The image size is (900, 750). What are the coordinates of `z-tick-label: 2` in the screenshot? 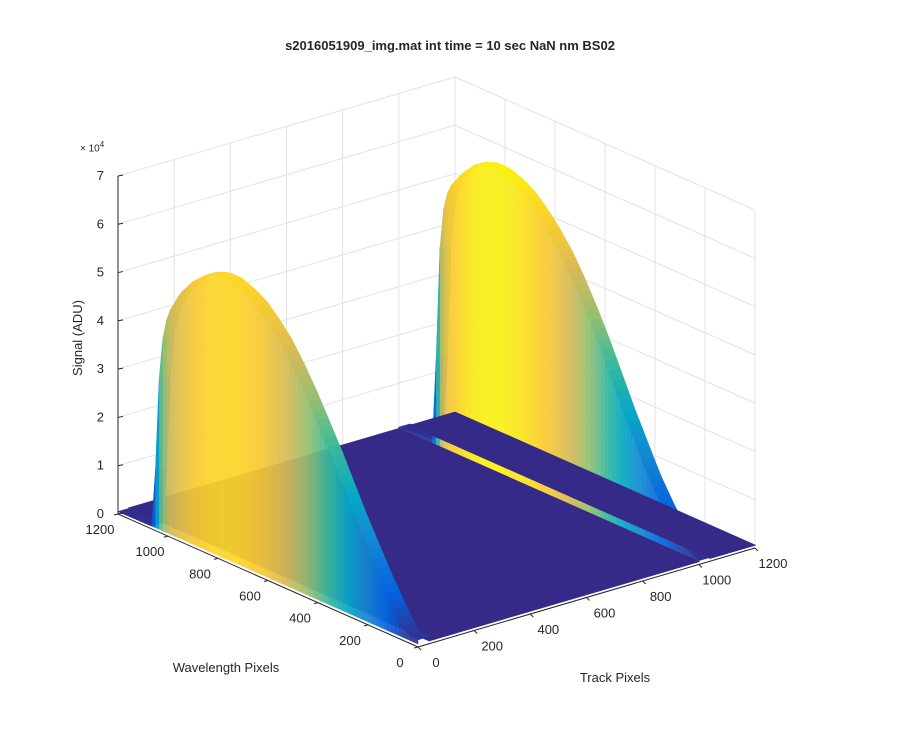 It's located at (100, 416).